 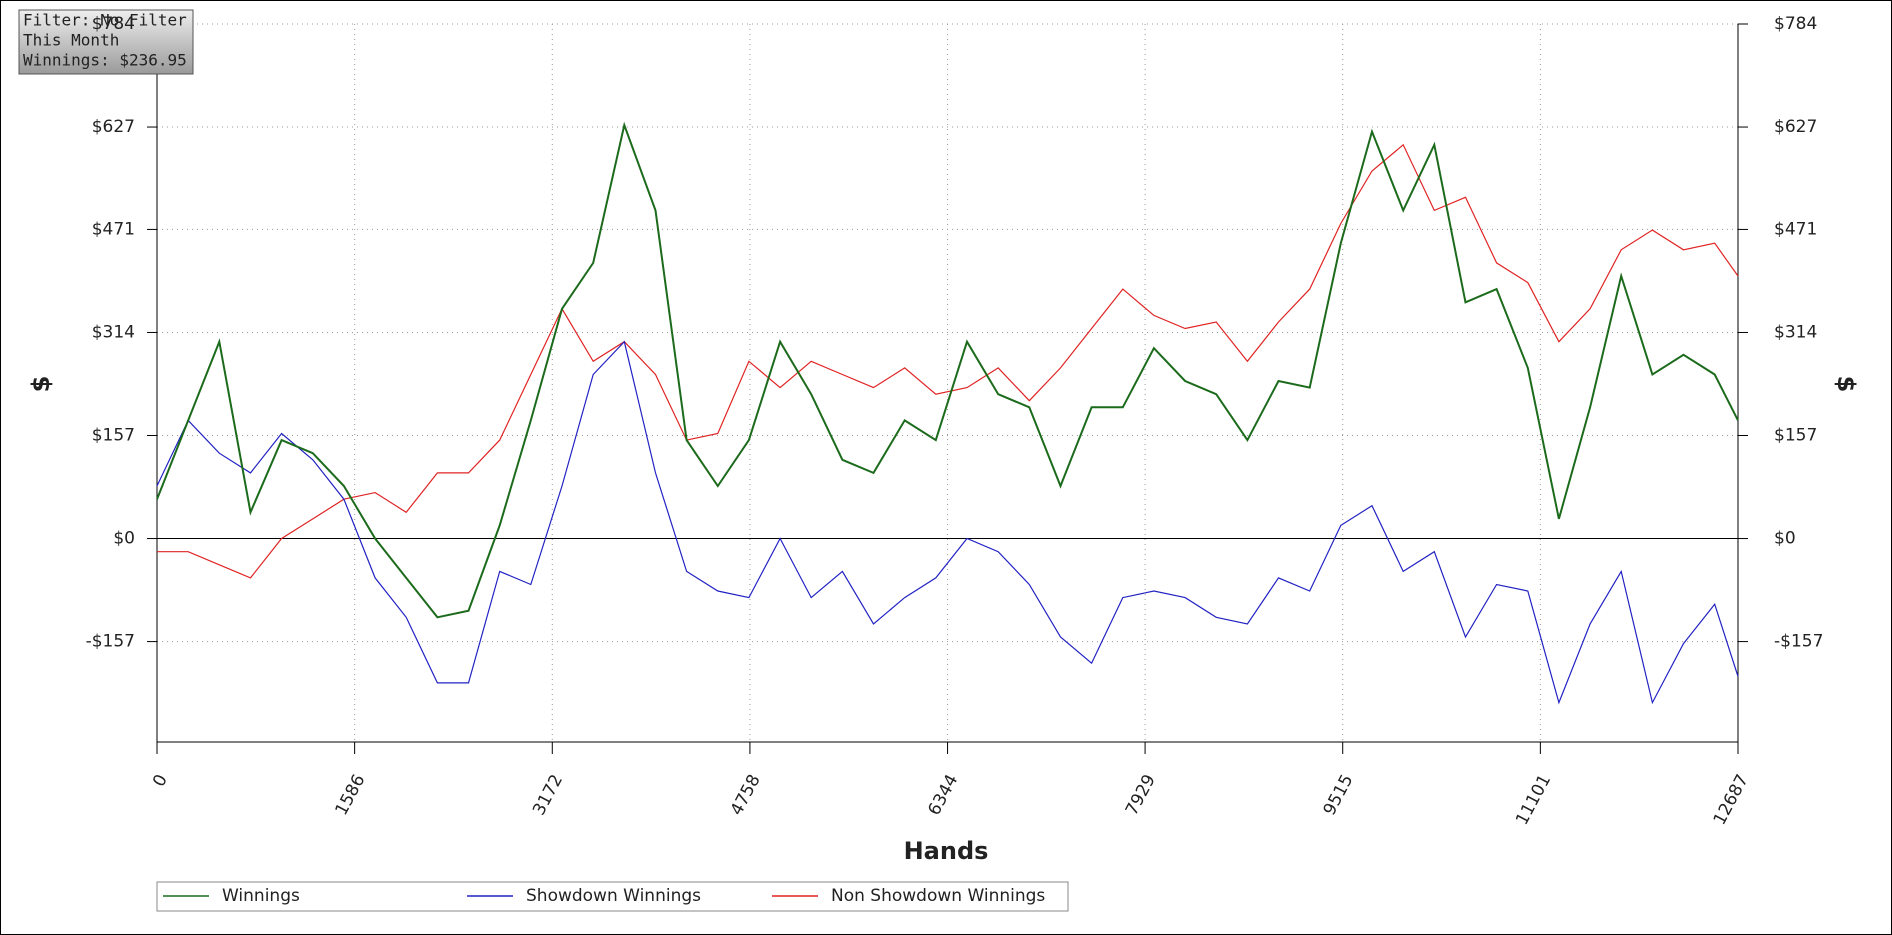 What do you see at coordinates (1795, 24) in the screenshot?
I see `y2-tick-label: $784` at bounding box center [1795, 24].